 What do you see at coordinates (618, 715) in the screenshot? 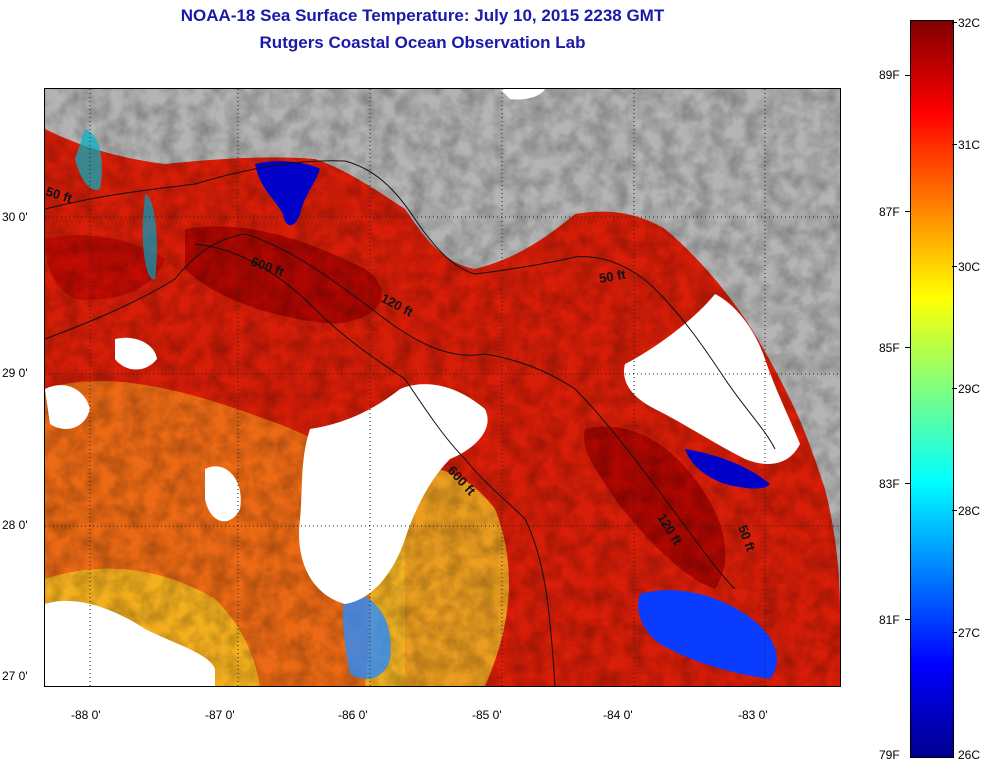
I see `lon-label: -84 0'` at bounding box center [618, 715].